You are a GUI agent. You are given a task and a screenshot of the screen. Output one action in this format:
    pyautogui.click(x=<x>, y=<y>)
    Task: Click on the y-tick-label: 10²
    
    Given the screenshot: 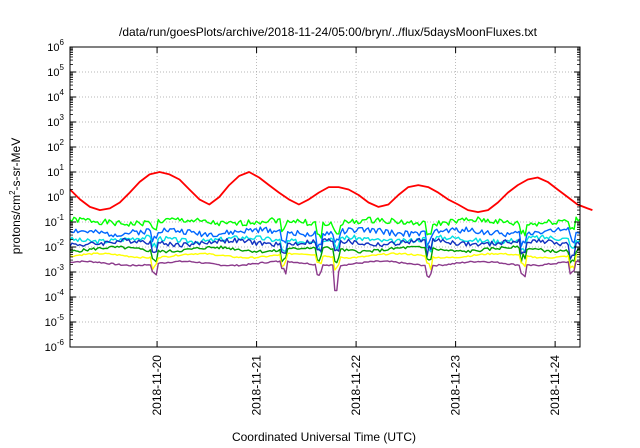 What is the action you would take?
    pyautogui.click(x=55, y=146)
    